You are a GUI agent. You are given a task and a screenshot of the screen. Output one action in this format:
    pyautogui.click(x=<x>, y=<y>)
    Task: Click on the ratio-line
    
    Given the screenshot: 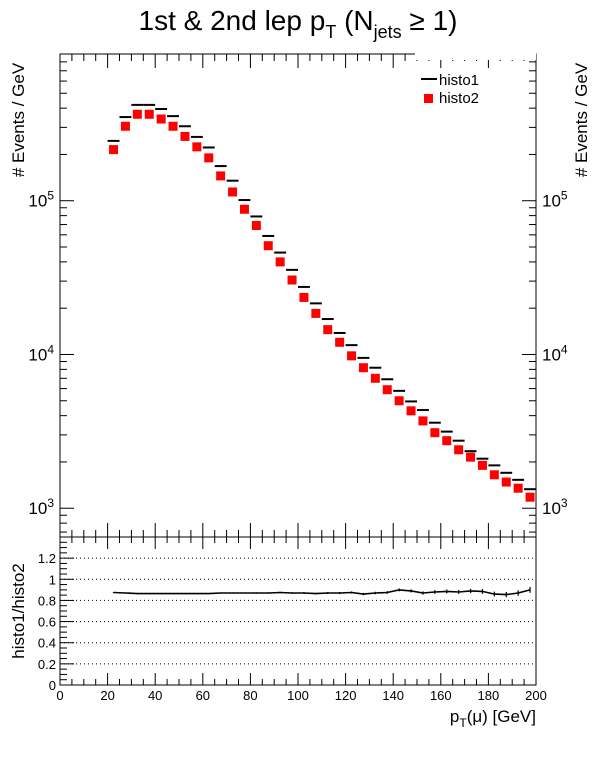 What is the action you would take?
    pyautogui.click(x=322, y=592)
    